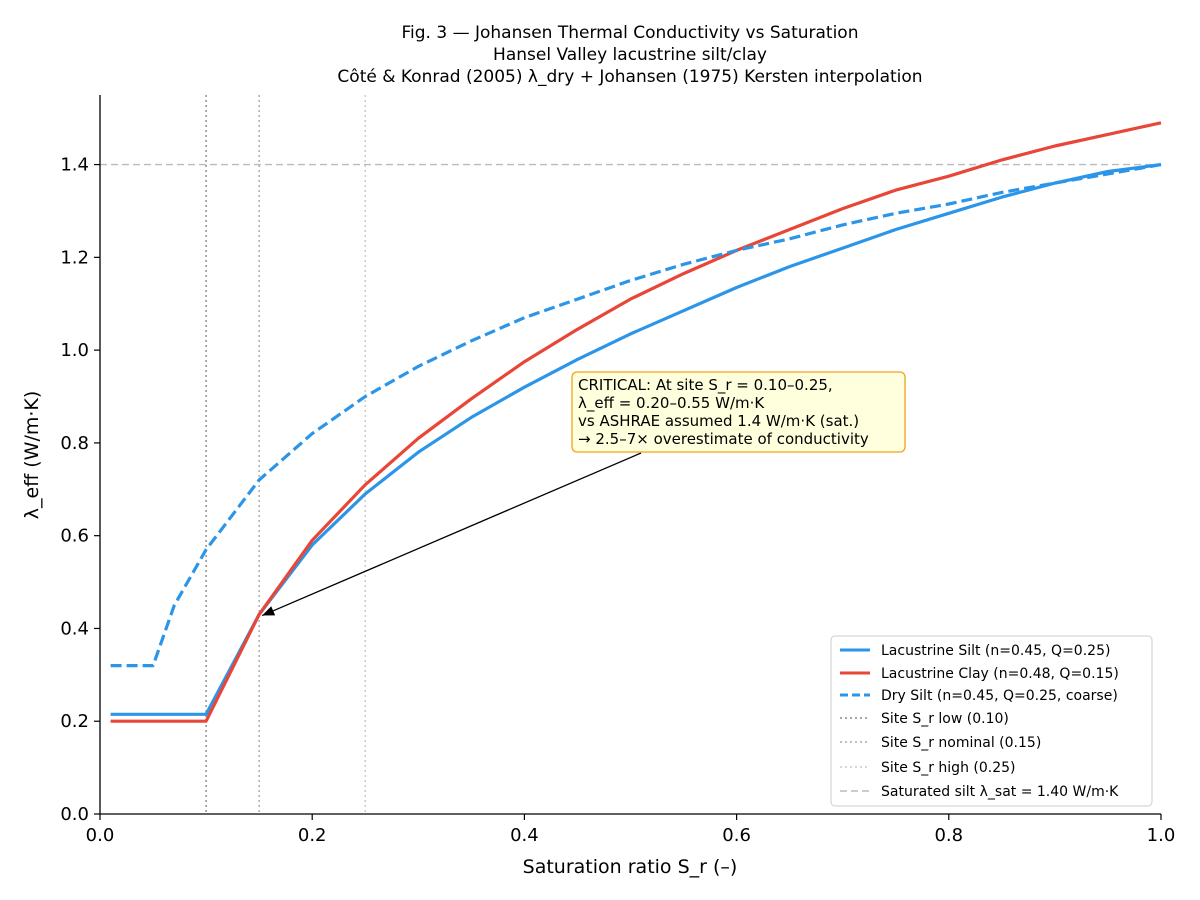 This screenshot has width=1200, height=900. I want to click on legend-label-saturated: Saturated silt λ_sat = 1.40 W/m·K, so click(1000, 792).